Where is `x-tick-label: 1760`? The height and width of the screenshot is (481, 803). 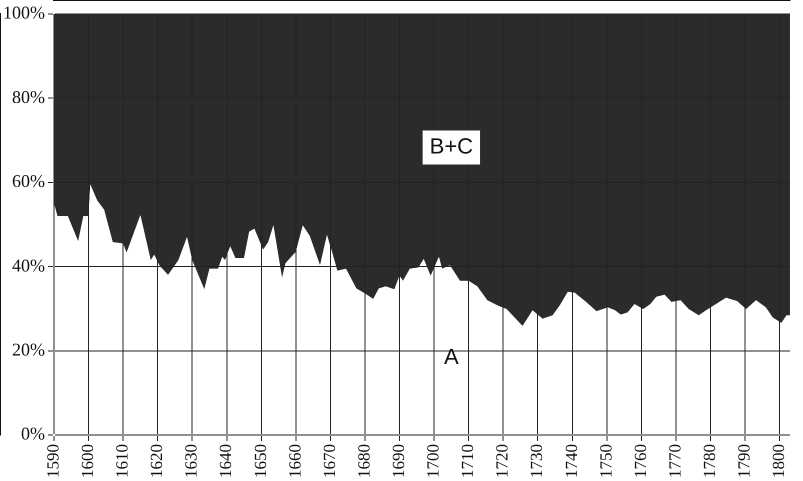
x-tick-label: 1760 is located at coordinates (640, 461).